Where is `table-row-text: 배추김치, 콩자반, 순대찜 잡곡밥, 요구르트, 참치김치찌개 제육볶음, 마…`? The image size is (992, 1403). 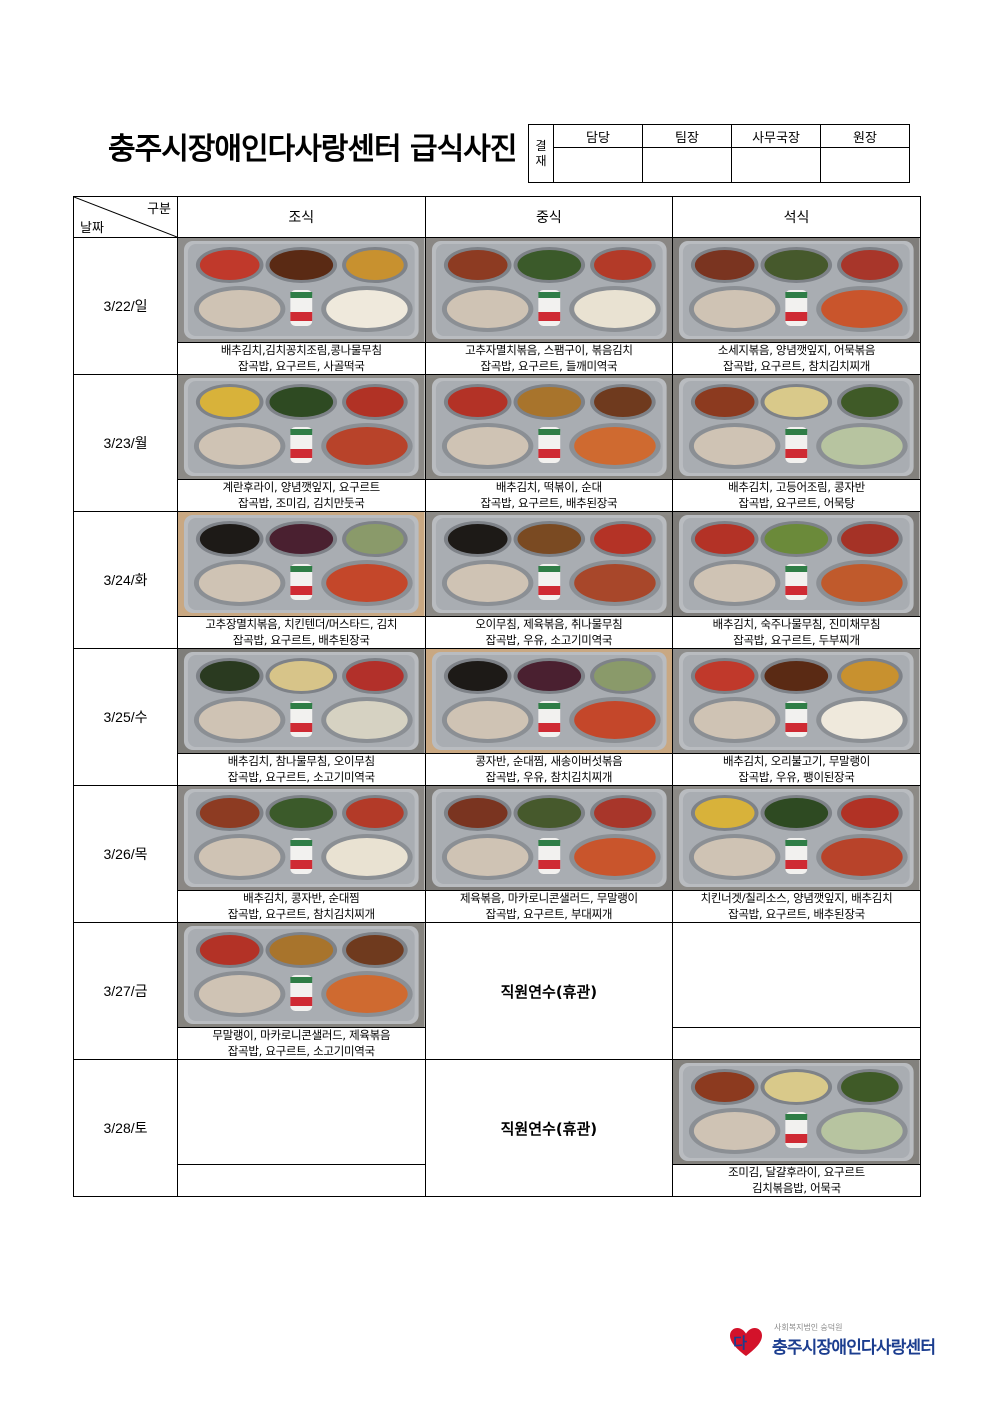
table-row-text: 배추김치, 콩자반, 순대찜 잡곡밥, 요구르트, 참치김치찌개 제육볶음, 마… is located at coordinates (497, 907).